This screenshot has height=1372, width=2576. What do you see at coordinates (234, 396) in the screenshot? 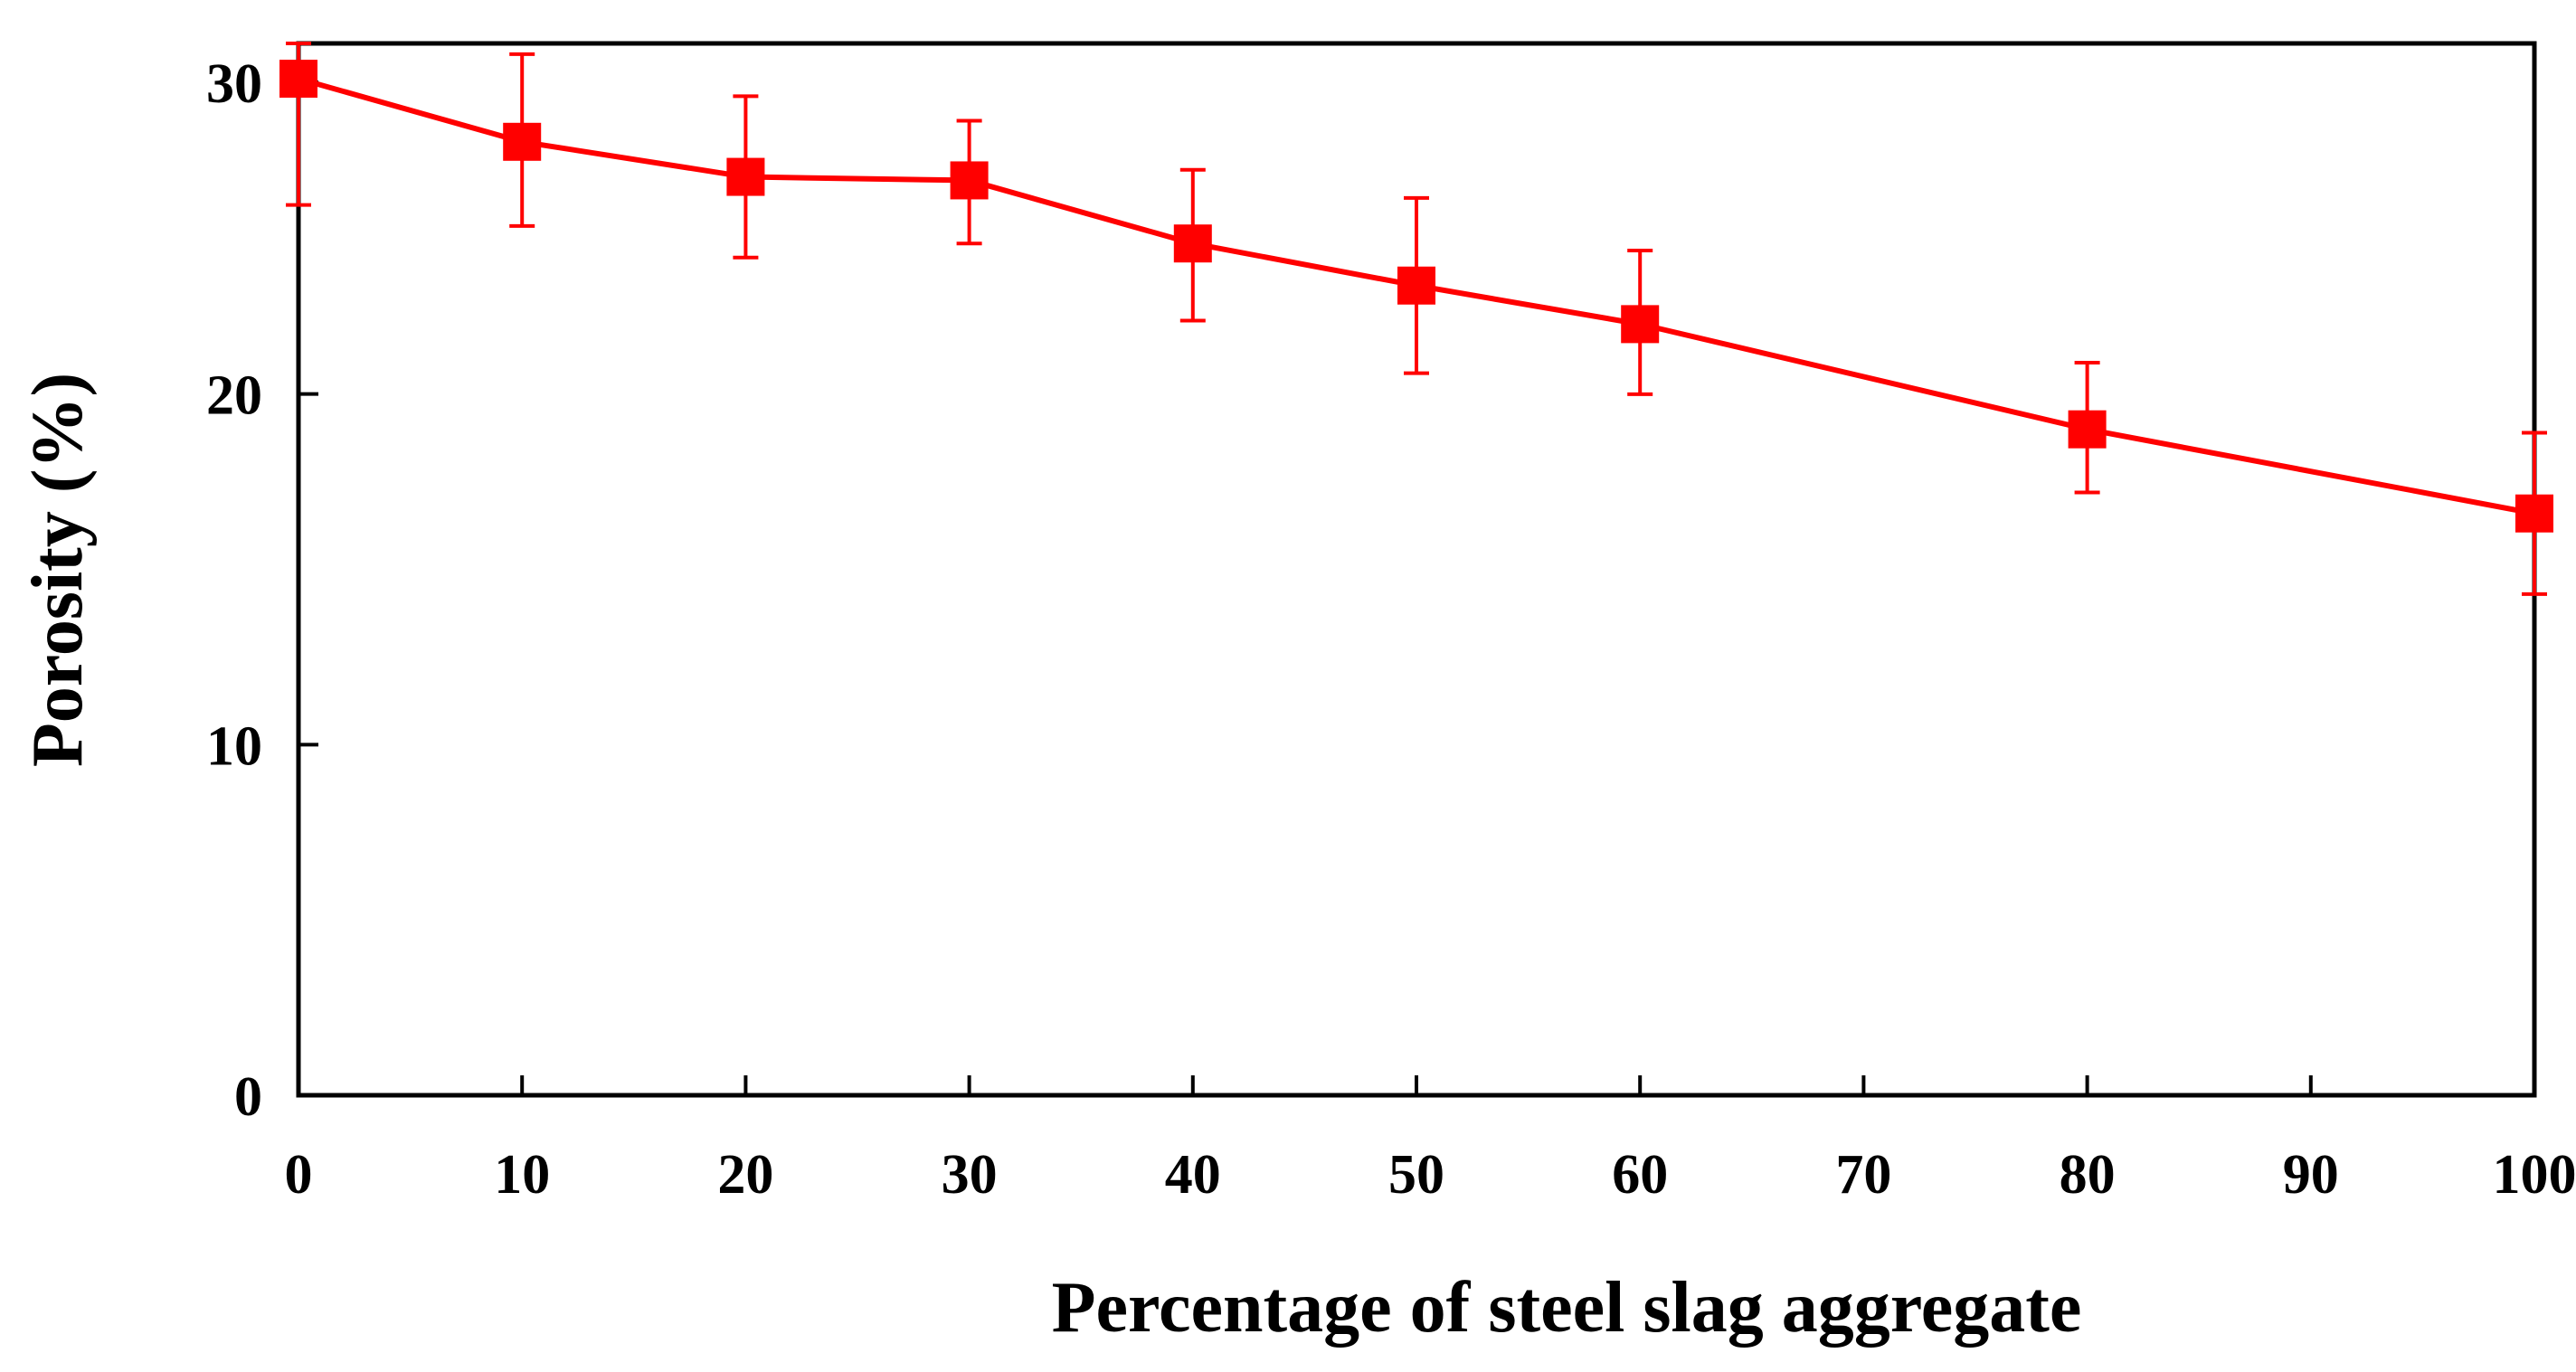
I see `y-tick-label-20: 20` at bounding box center [234, 396].